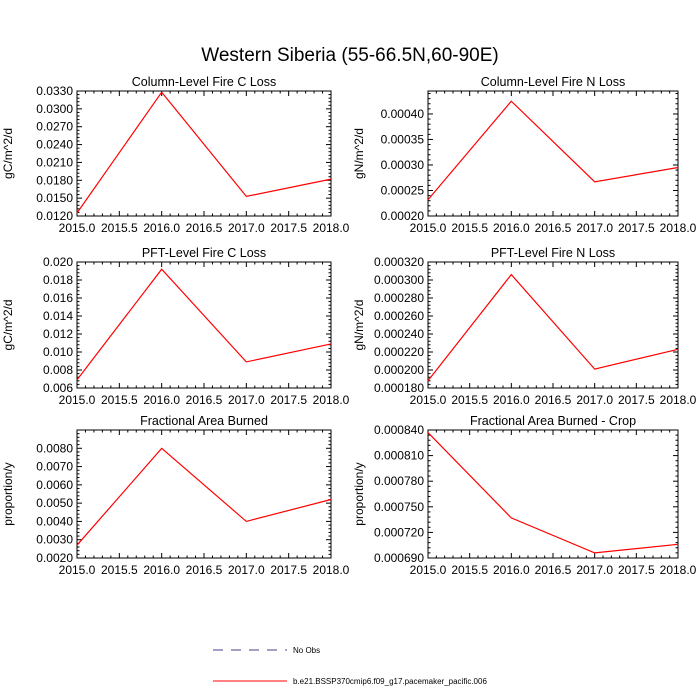  Describe the element at coordinates (359, 493) in the screenshot. I see `y-axis-label: proportion/y` at that location.